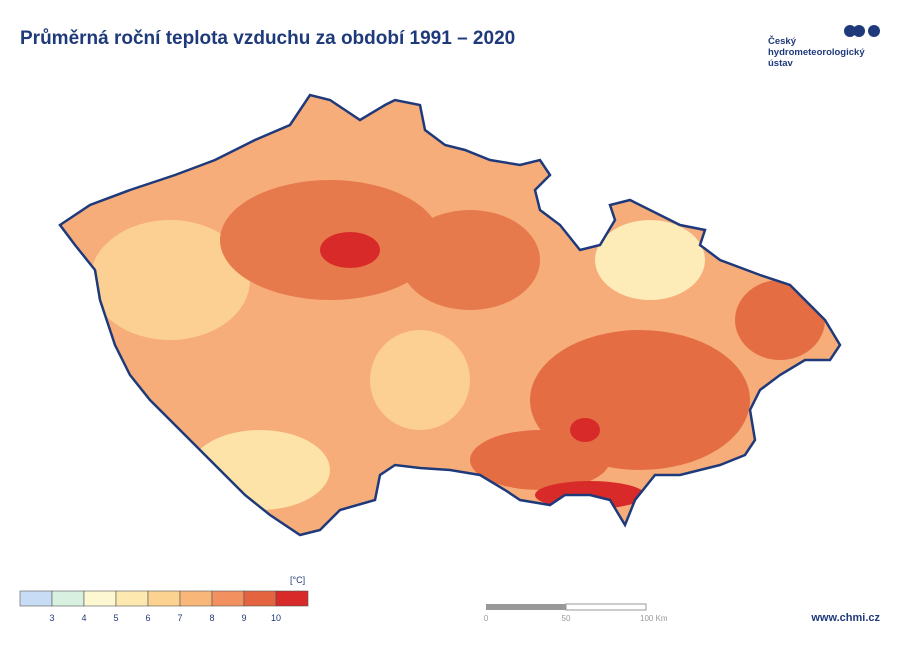 This screenshot has width=900, height=647. Describe the element at coordinates (297, 580) in the screenshot. I see `legend-unit: [°C]` at that location.